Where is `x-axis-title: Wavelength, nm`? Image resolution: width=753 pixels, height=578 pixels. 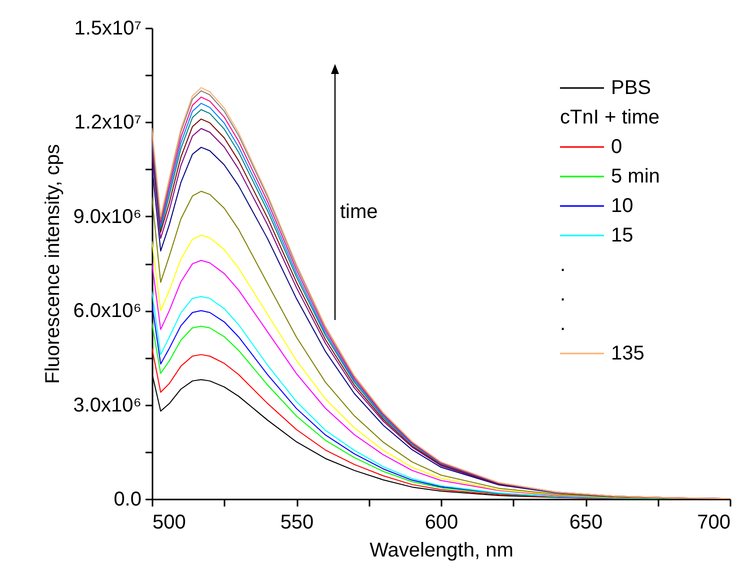 x-axis-title: Wavelength, nm is located at coordinates (442, 551).